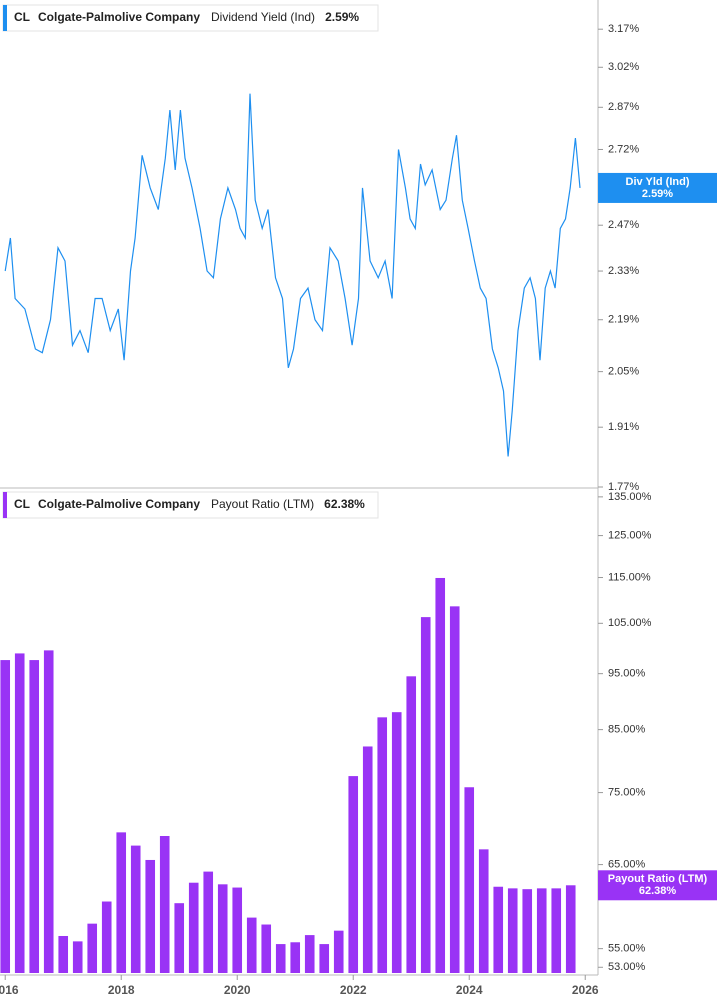 This screenshot has width=717, height=1005. What do you see at coordinates (623, 29) in the screenshot?
I see `y-tick-label: 3.17%` at bounding box center [623, 29].